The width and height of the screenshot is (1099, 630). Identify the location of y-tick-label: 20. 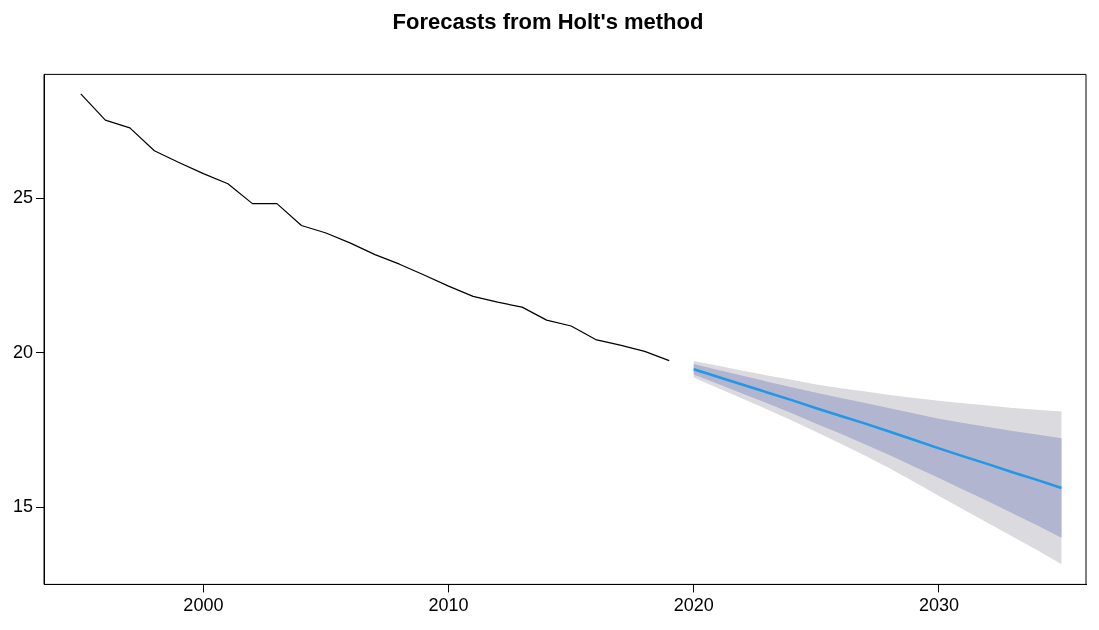
(23, 351).